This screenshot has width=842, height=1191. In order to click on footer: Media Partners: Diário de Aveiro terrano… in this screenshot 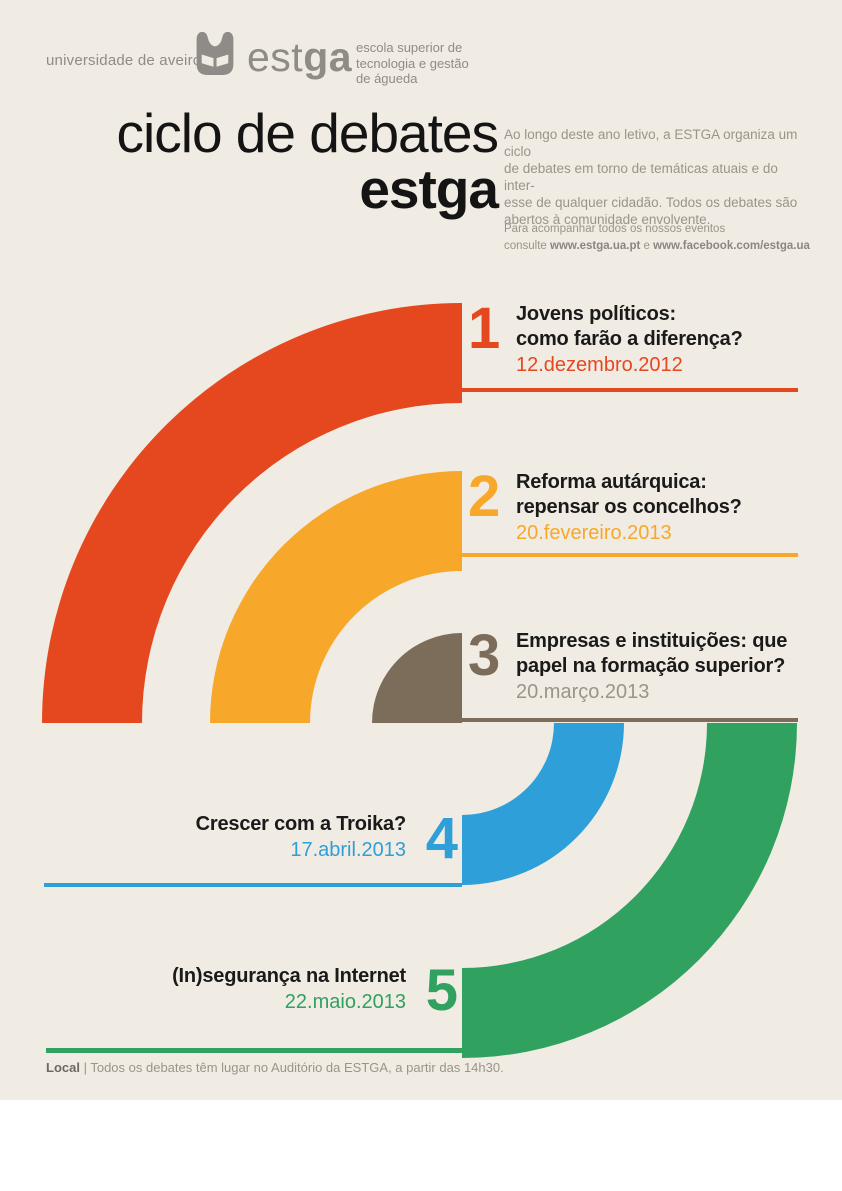, I will do `click(421, 1145)`.